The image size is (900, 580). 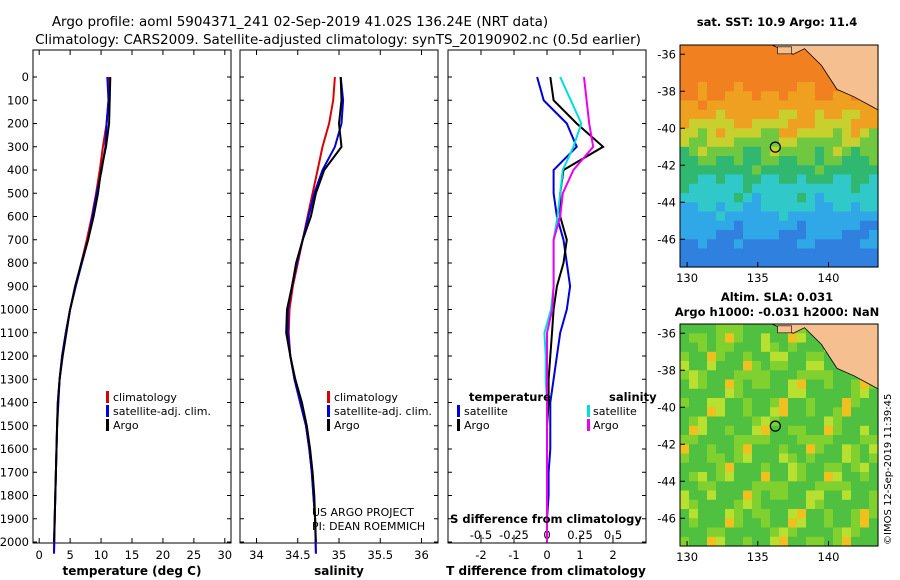 I want to click on legend-swatch-argo, so click(x=107, y=425).